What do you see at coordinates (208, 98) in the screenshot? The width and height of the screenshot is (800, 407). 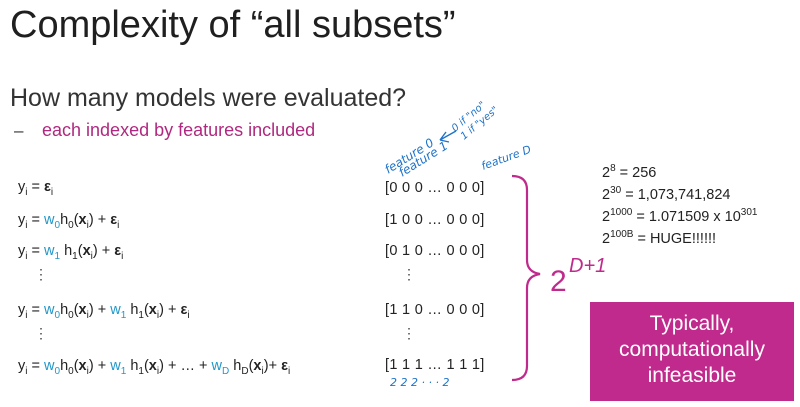 I see `slide-subtitle: How many models were evaluated?` at bounding box center [208, 98].